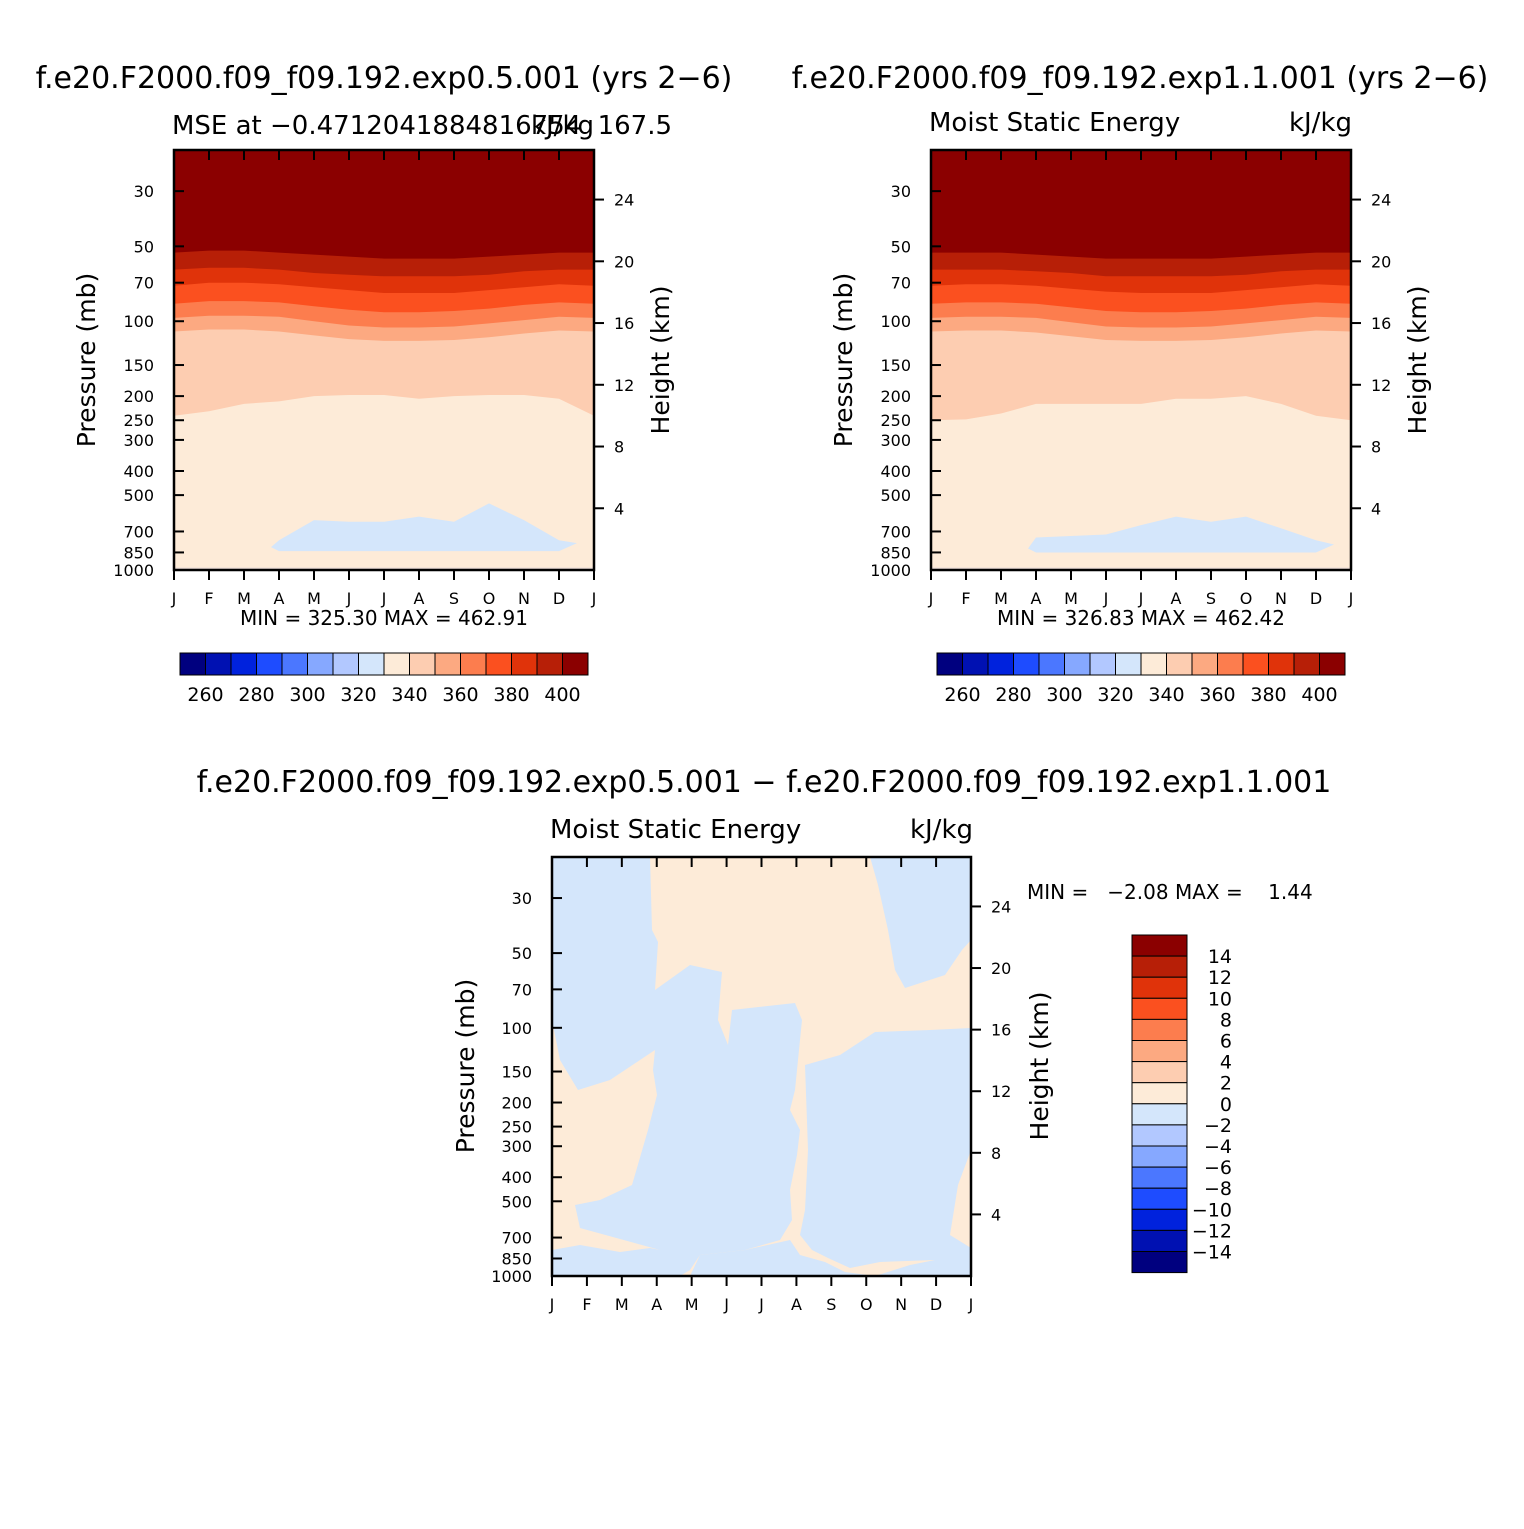  I want to click on panel1-subtitle-left: MSE at −0.4712041884816754, so click(376, 126).